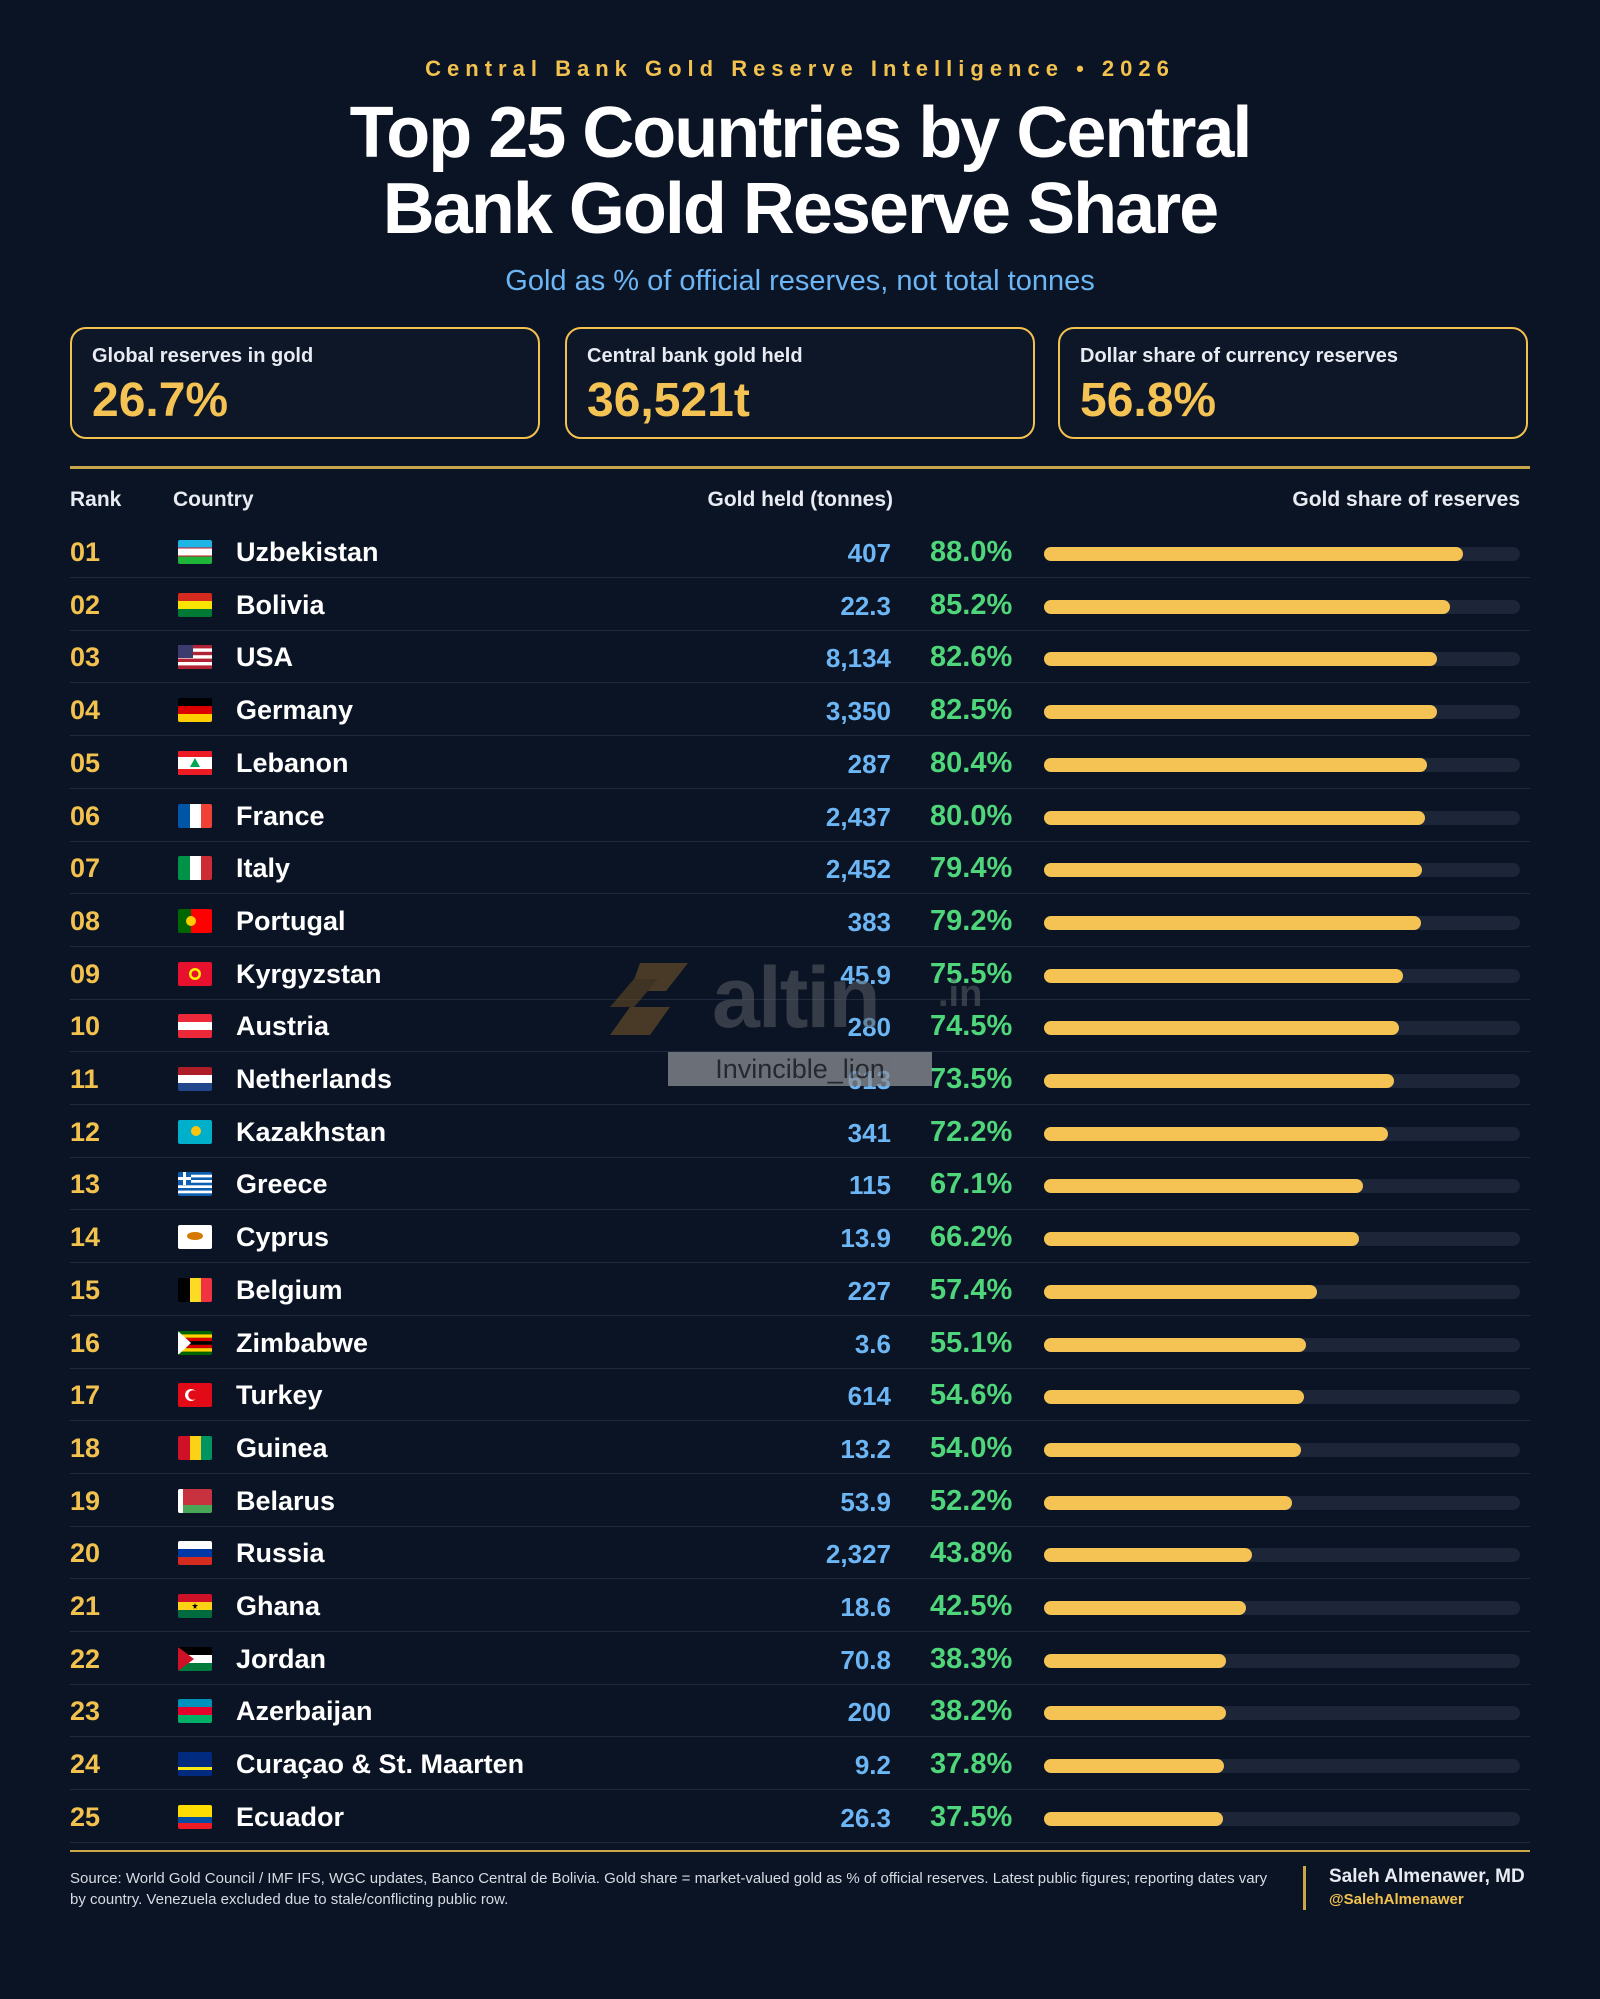 The width and height of the screenshot is (1600, 1999). Describe the element at coordinates (85, 1500) in the screenshot. I see `rank-label: 19` at that location.